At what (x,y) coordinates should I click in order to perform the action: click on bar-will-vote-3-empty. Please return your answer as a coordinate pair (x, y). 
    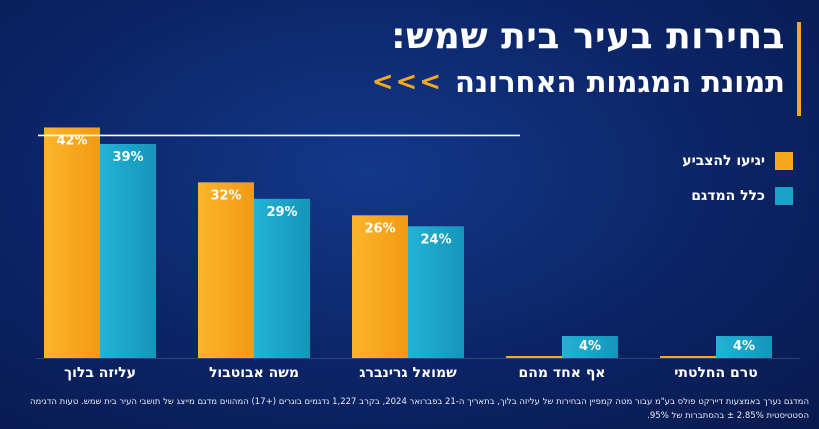
    Looking at the image, I should click on (534, 357).